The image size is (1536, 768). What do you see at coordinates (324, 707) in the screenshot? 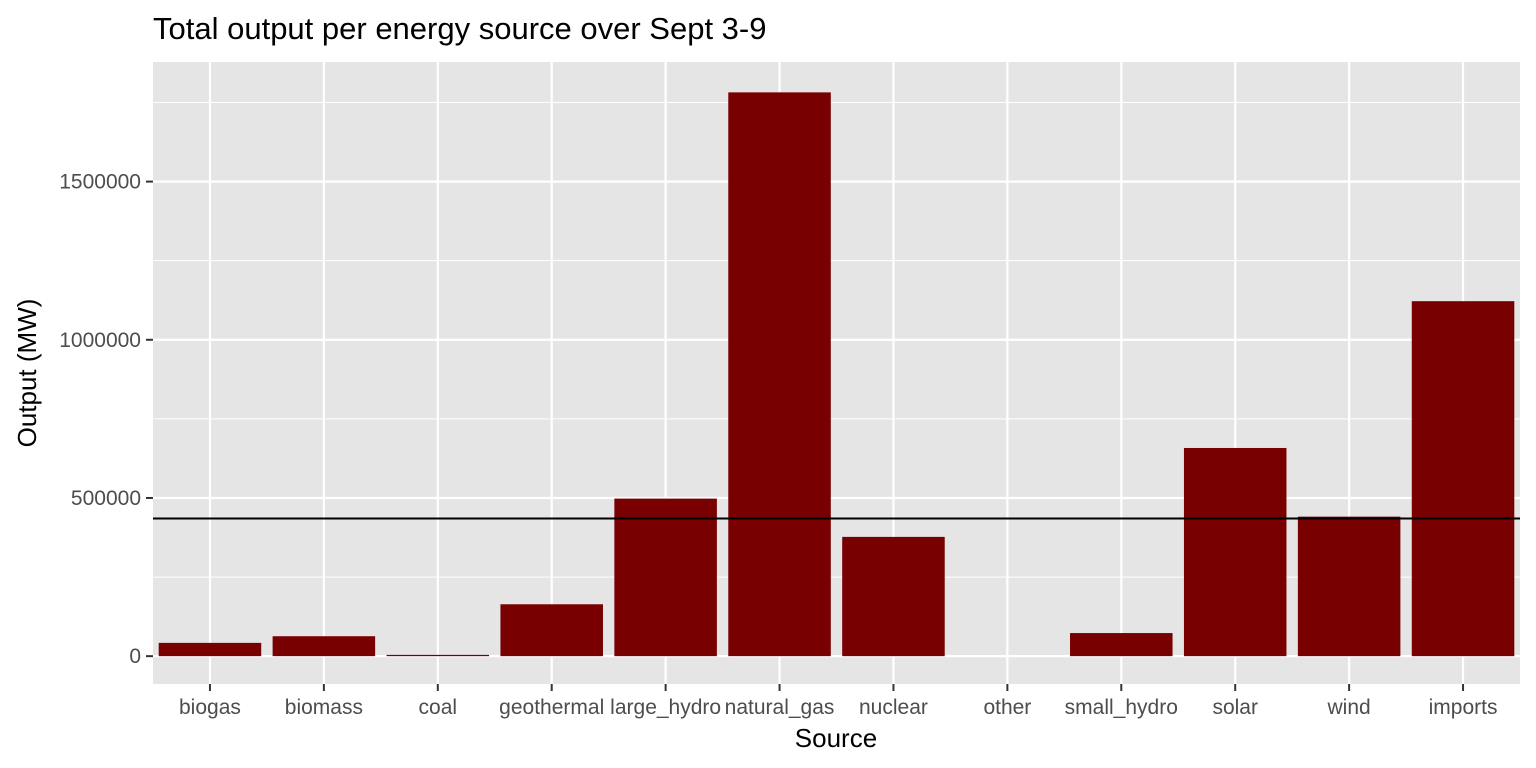
I see `x-tick-label: biomass` at bounding box center [324, 707].